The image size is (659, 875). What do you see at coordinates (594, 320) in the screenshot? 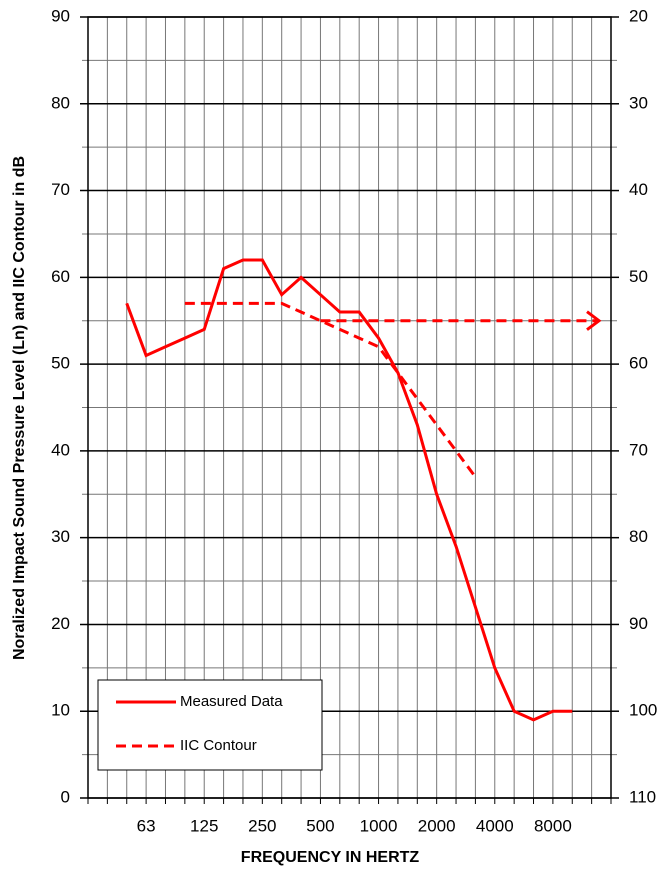
I see `arrow-head` at bounding box center [594, 320].